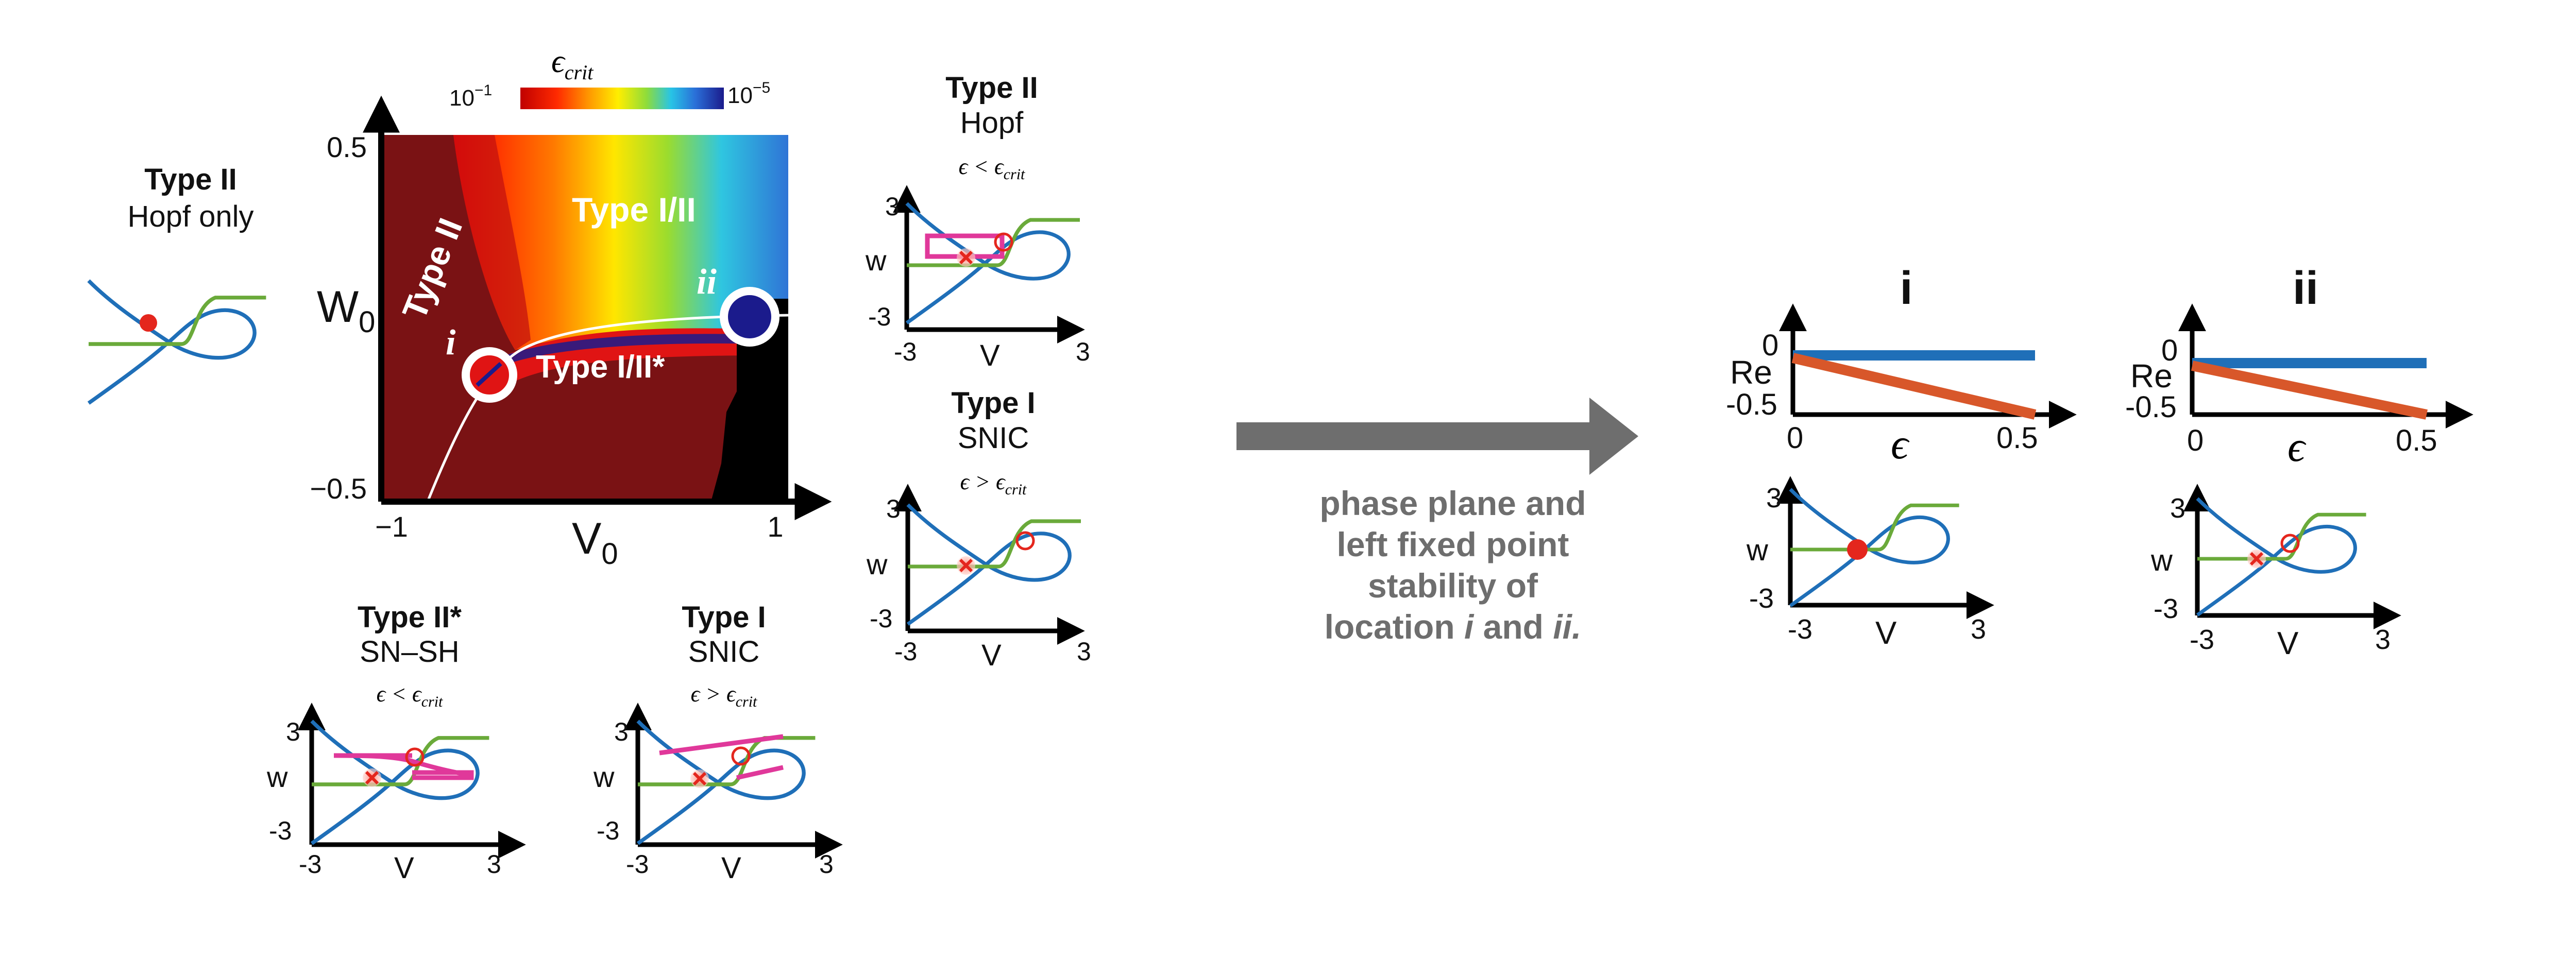  I want to click on snic-right-y-top: 3, so click(894, 509).